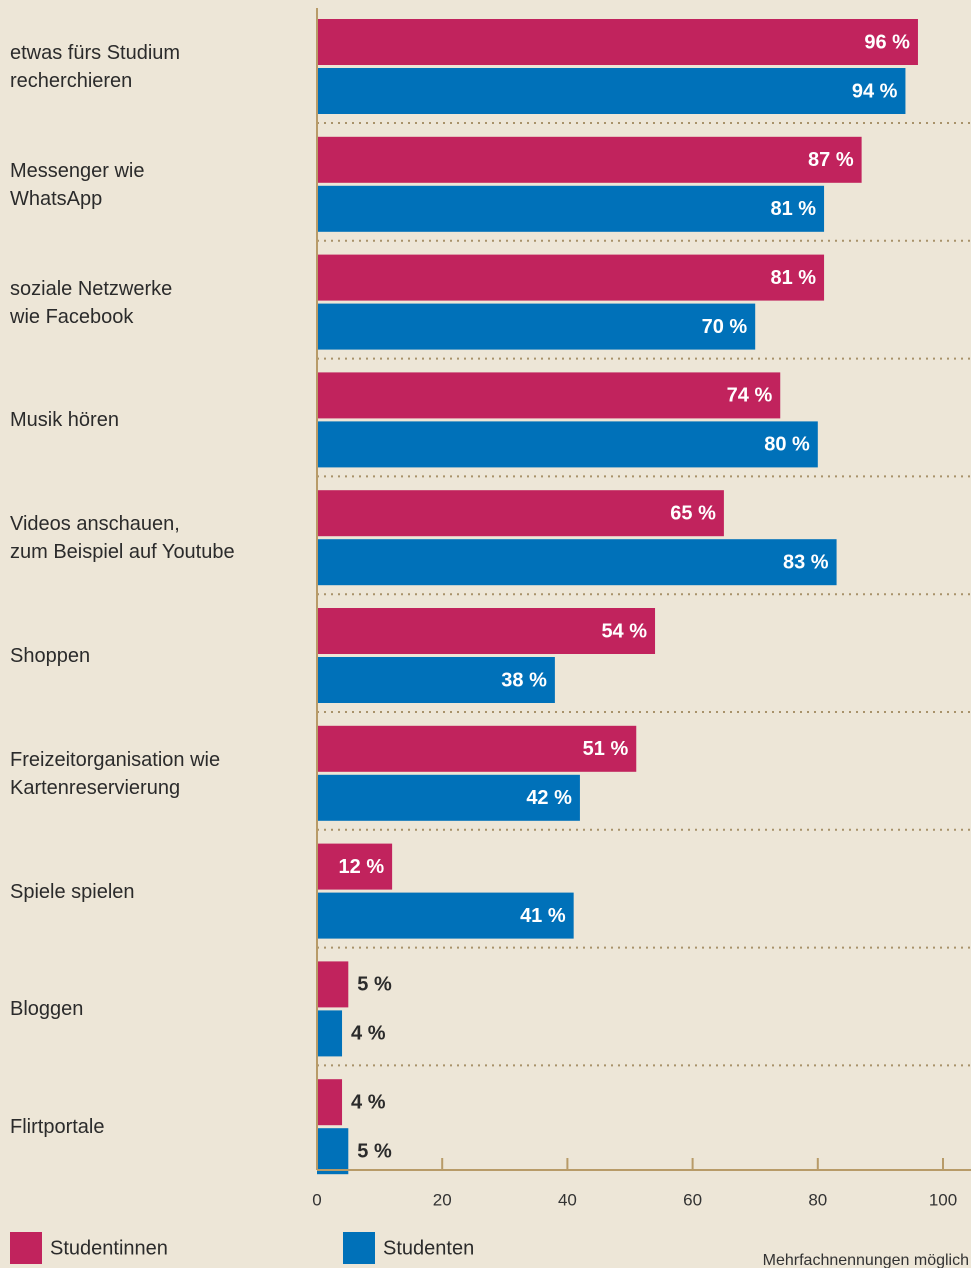 The image size is (971, 1268). I want to click on x-tick-label: 100, so click(943, 1199).